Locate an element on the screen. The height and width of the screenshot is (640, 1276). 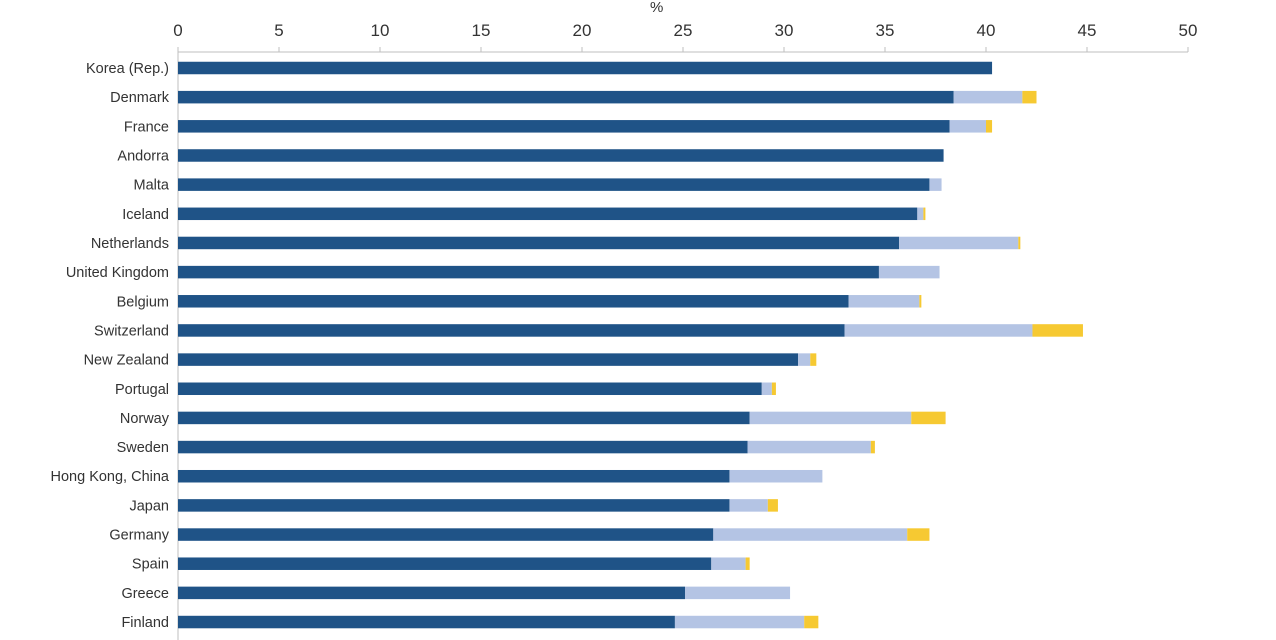
category-label: Sweden is located at coordinates (143, 448).